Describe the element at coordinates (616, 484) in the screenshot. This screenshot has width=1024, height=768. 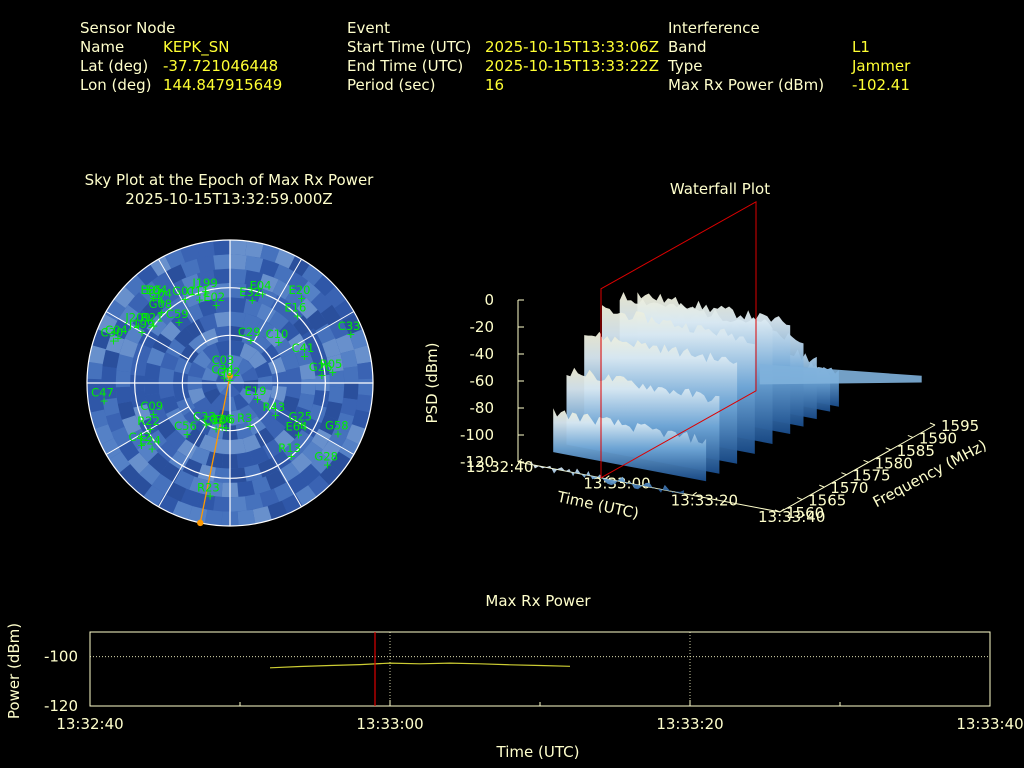
I see `waterfall-time-tick-label: 13:33:00` at that location.